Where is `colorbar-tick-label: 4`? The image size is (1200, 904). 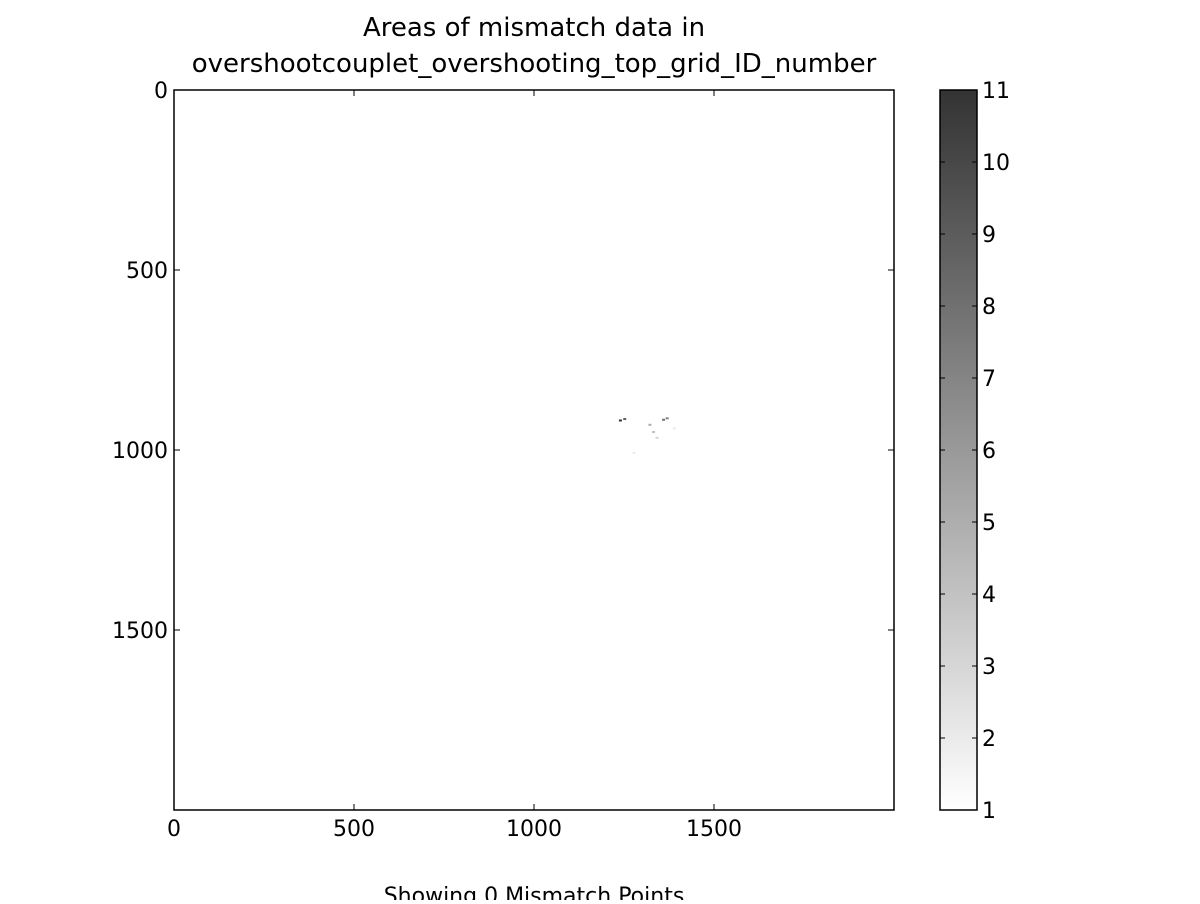
colorbar-tick-label: 4 is located at coordinates (989, 595).